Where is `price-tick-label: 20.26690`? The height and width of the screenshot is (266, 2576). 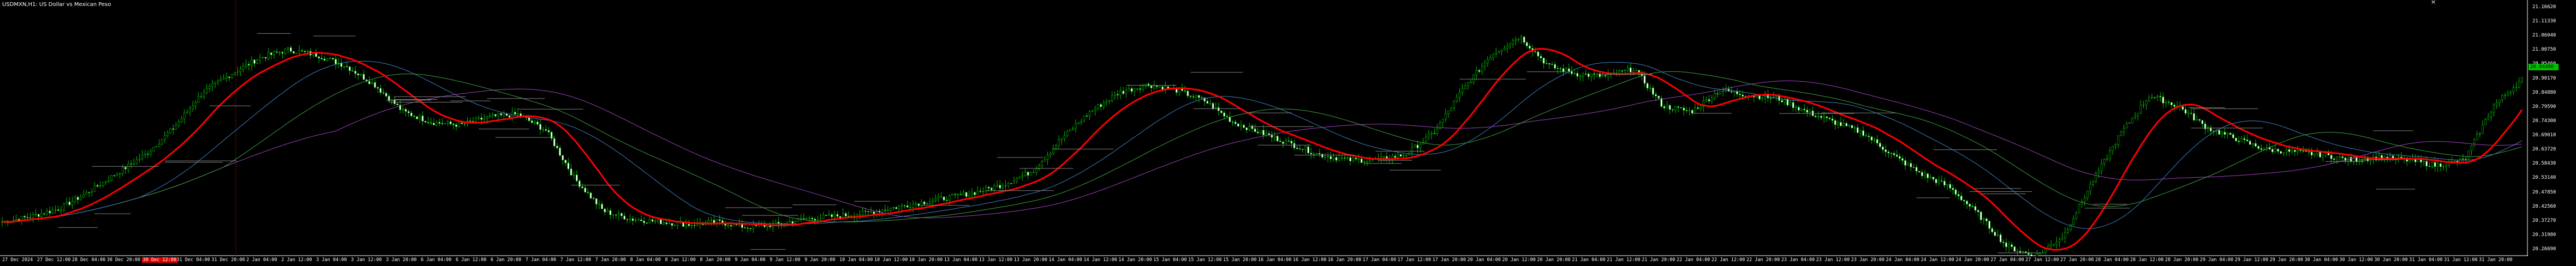 price-tick-label: 20.26690 is located at coordinates (2544, 249).